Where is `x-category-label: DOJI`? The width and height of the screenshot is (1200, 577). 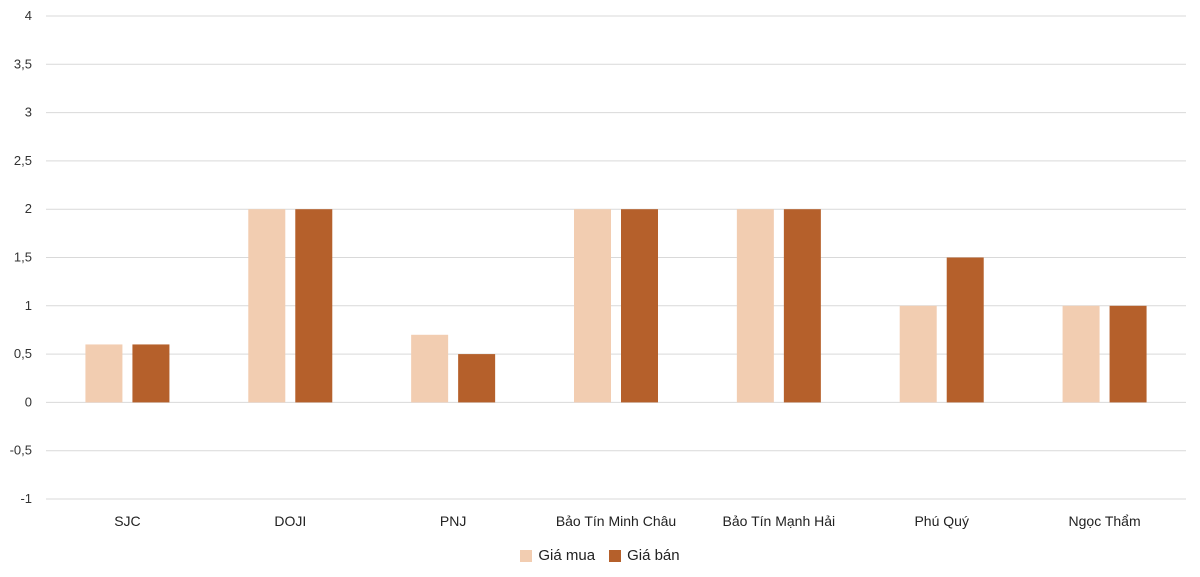 x-category-label: DOJI is located at coordinates (290, 521).